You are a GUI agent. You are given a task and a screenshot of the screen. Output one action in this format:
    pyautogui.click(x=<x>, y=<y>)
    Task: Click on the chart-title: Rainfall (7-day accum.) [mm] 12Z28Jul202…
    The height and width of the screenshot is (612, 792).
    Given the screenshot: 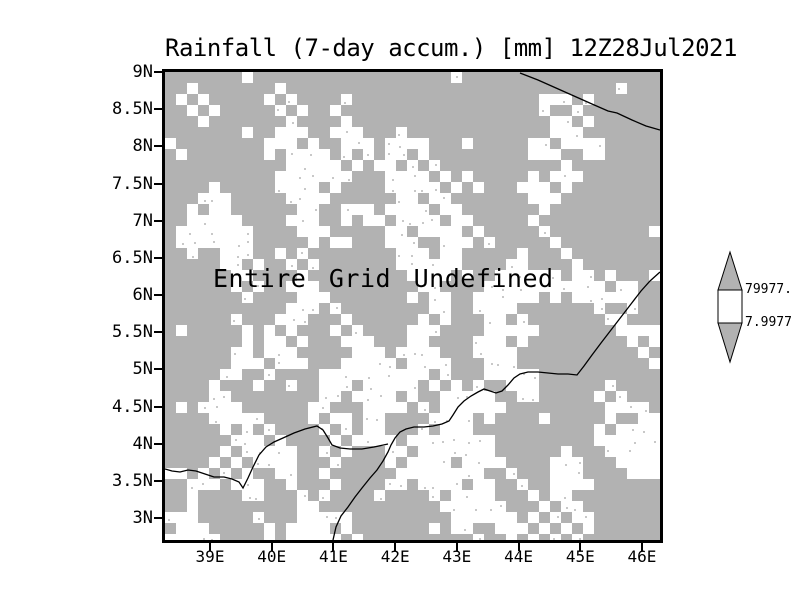 What is the action you would take?
    pyautogui.click(x=451, y=48)
    